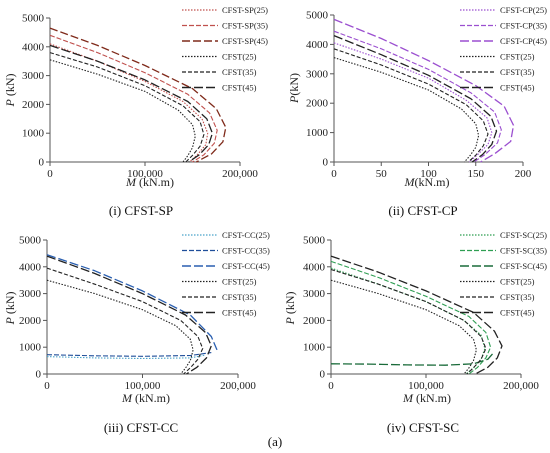 The height and width of the screenshot is (453, 550). What do you see at coordinates (476, 174) in the screenshot?
I see `x-tick-label: 150` at bounding box center [476, 174].